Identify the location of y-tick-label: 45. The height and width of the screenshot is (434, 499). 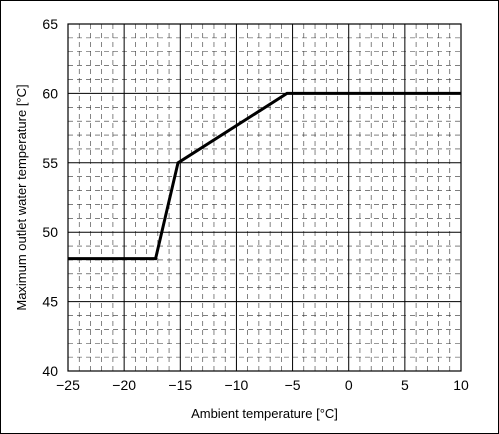
(50, 302).